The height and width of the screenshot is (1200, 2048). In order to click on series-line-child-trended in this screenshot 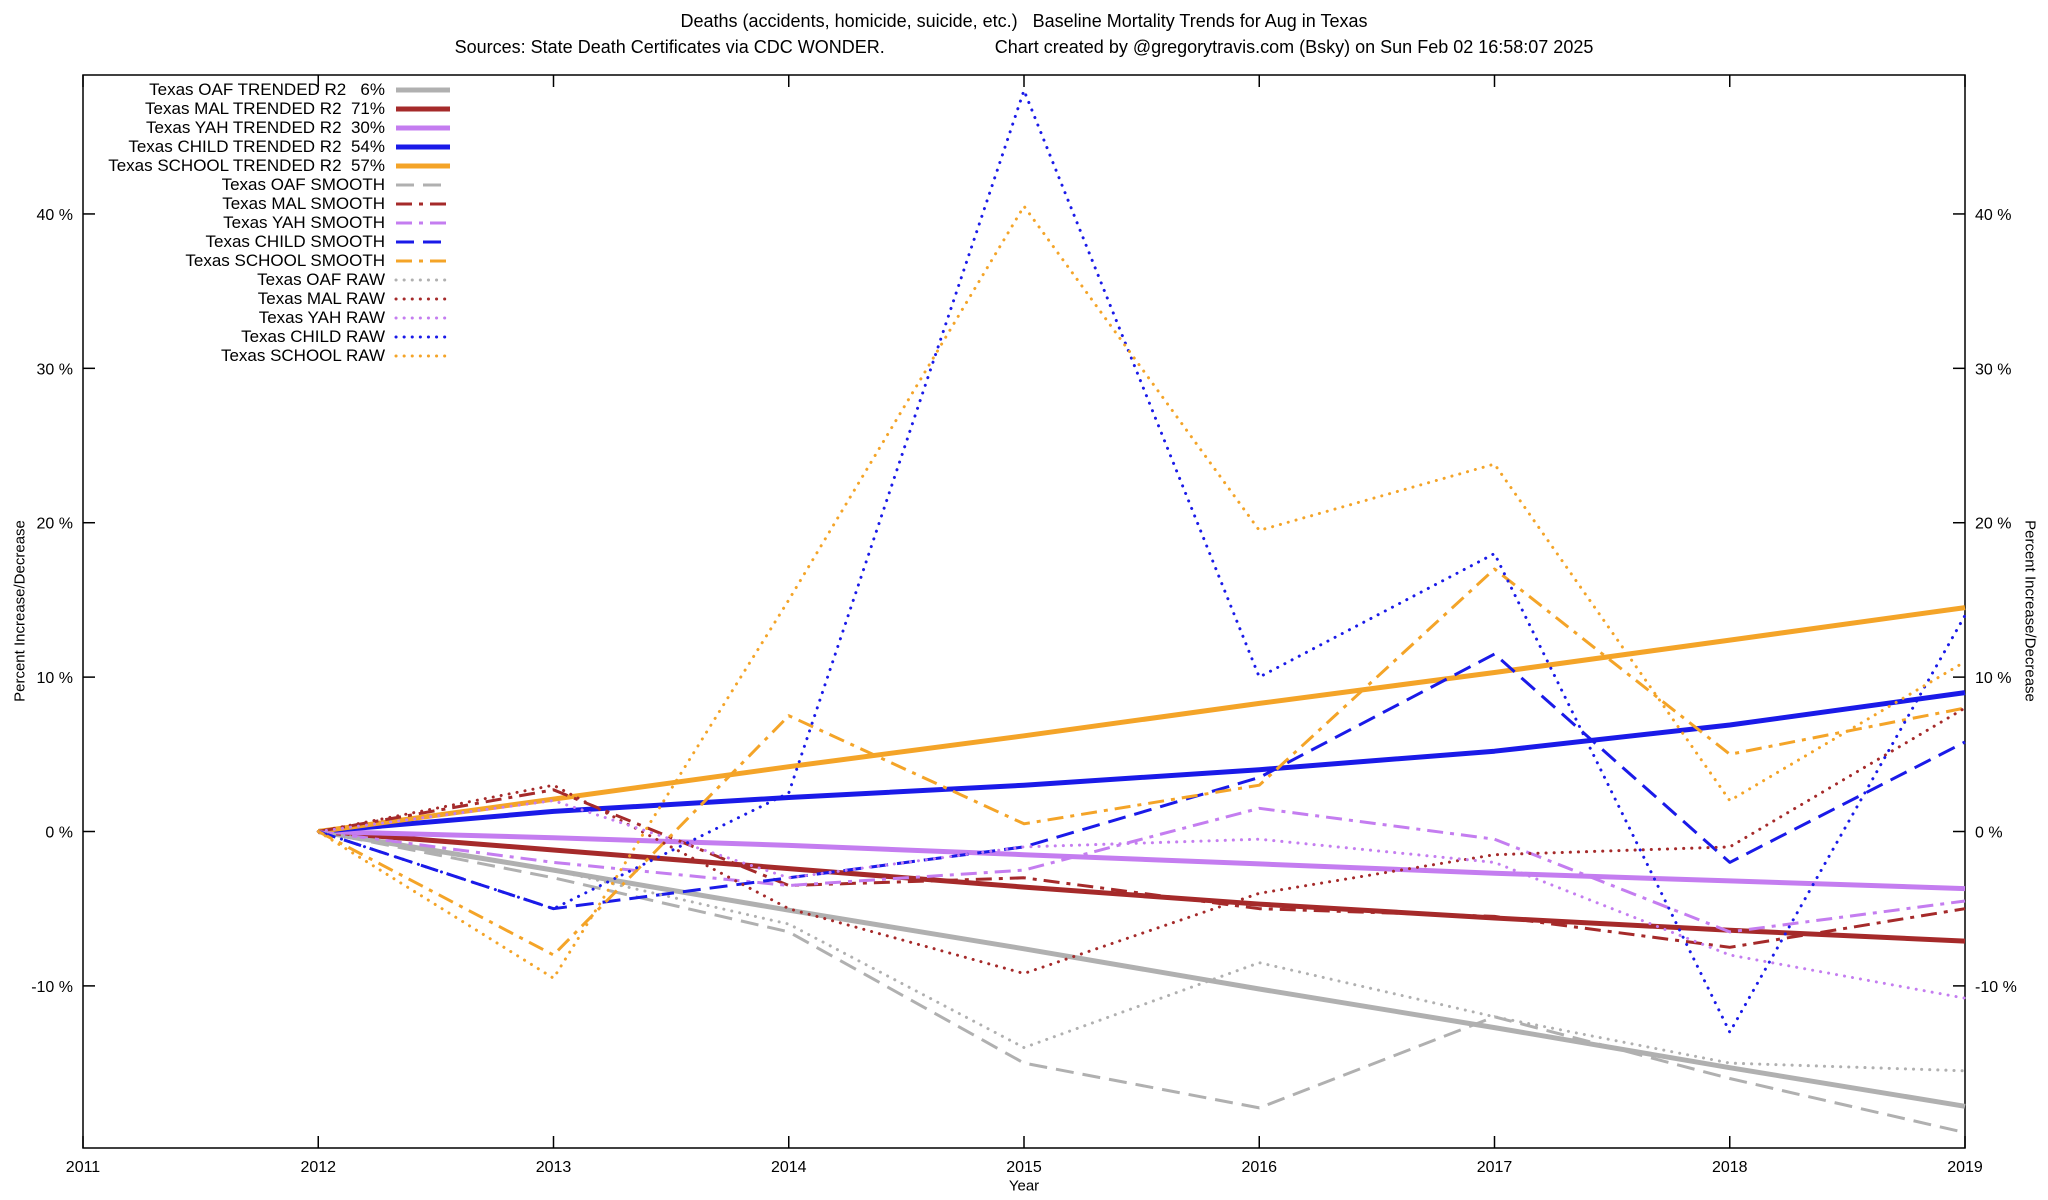, I will do `click(1142, 762)`.